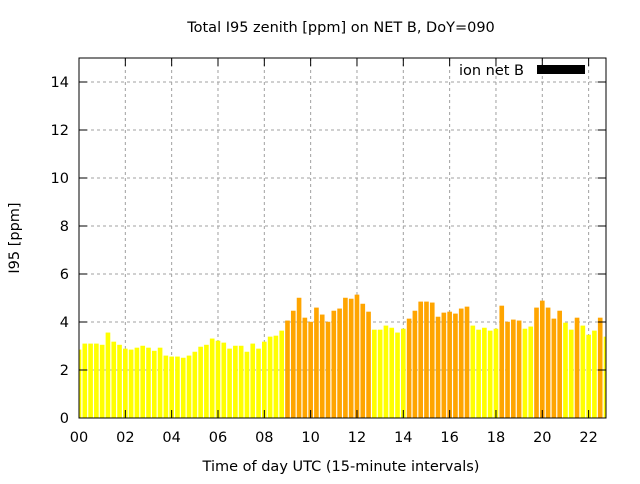  I want to click on x-axis-label: Time of day UTC (15-minute intervals), so click(341, 467).